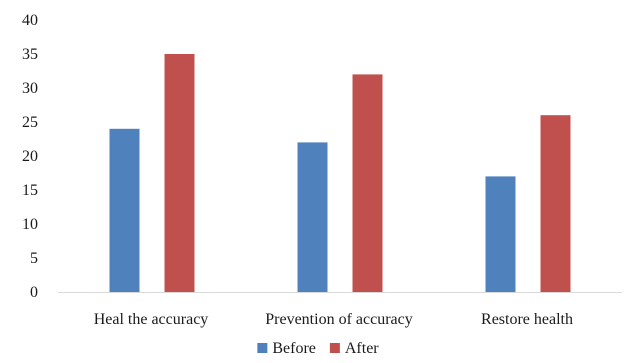 This screenshot has width=632, height=363. I want to click on y-tick-label: 0, so click(34, 292).